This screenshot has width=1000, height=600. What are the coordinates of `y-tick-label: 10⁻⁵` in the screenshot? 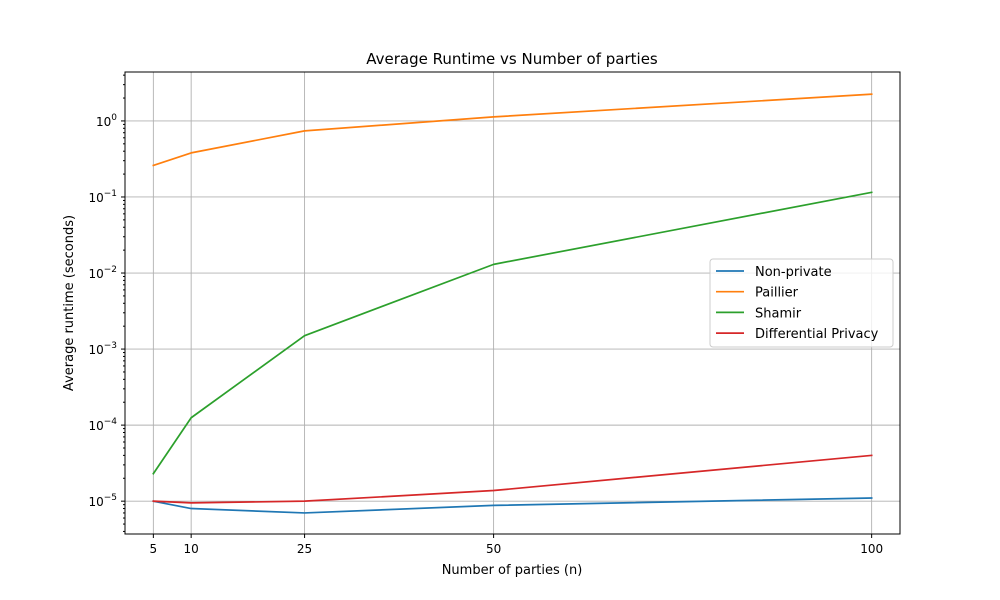 It's located at (102, 501).